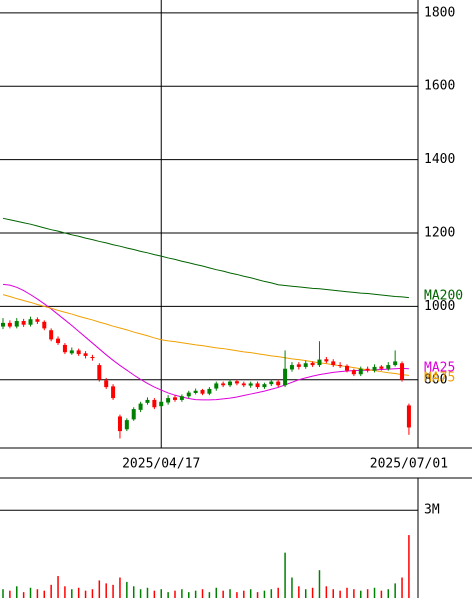  I want to click on y-tick-label: 1400, so click(439, 159).